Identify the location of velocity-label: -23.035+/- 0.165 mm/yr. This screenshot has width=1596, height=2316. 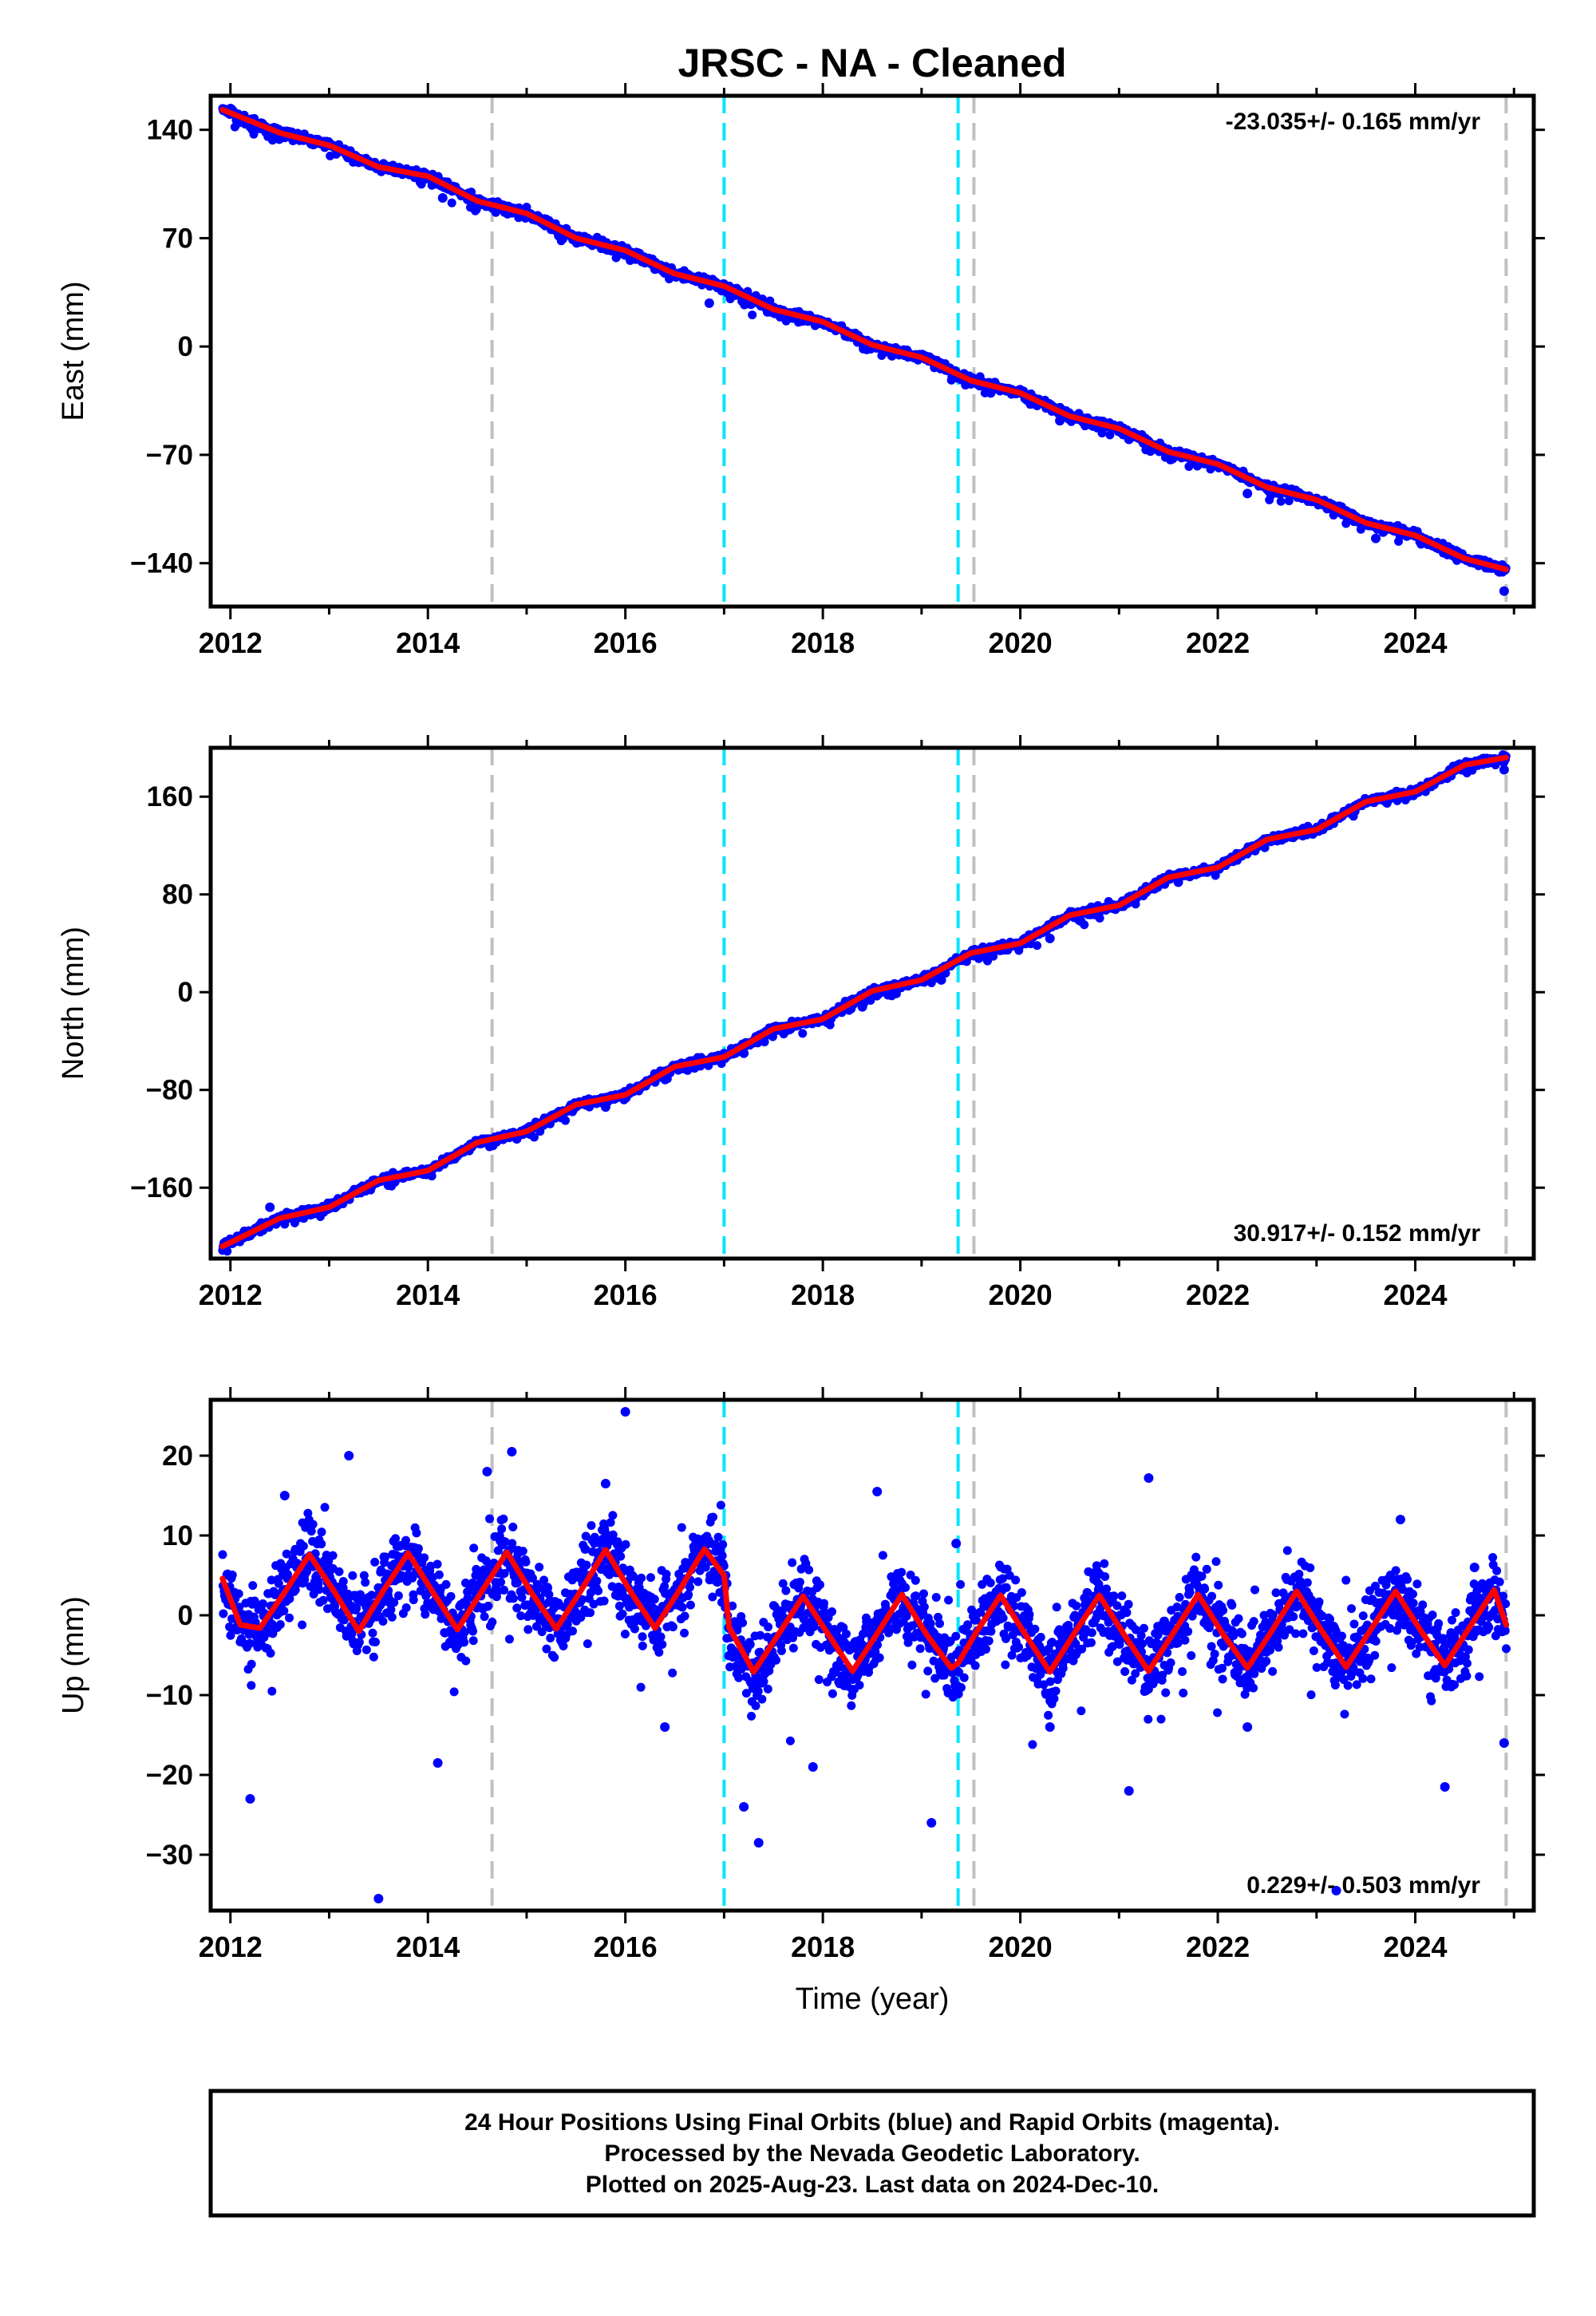
(1353, 122).